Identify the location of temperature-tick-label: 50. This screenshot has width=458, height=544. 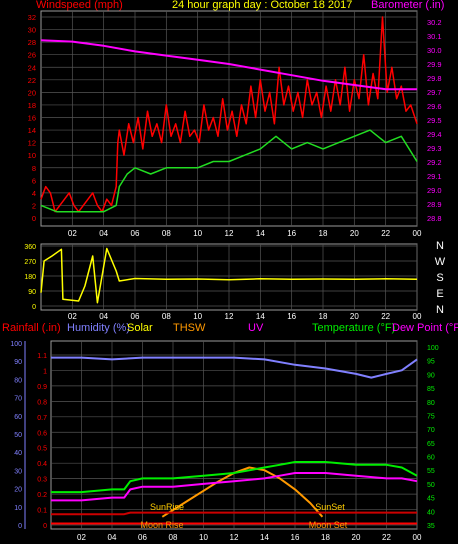
(431, 485).